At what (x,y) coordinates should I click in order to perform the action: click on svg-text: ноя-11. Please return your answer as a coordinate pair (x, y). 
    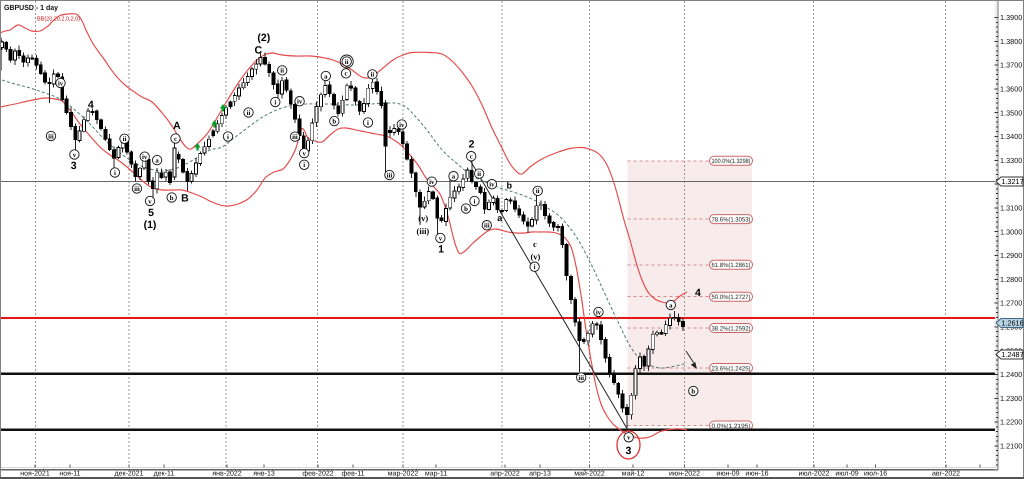
    Looking at the image, I should click on (69, 474).